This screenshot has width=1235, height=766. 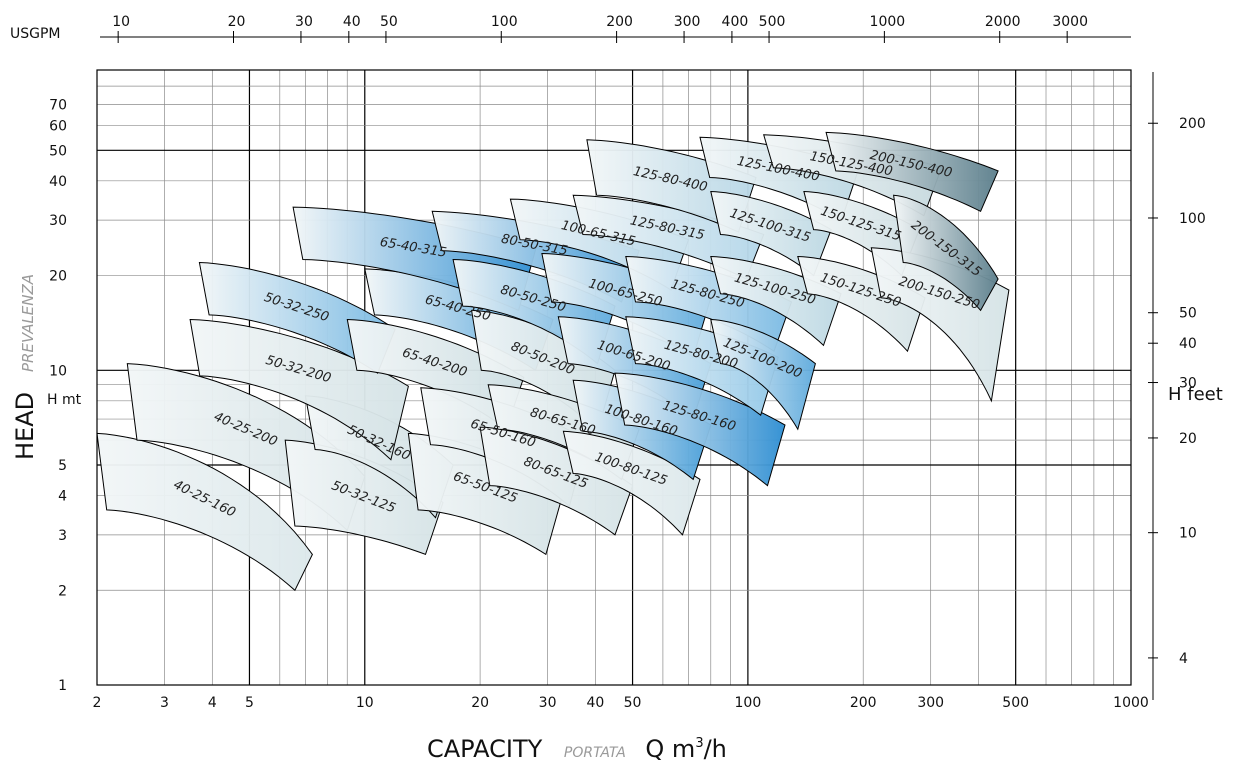 What do you see at coordinates (1131, 703) in the screenshot?
I see `x-tick-label: 1000` at bounding box center [1131, 703].